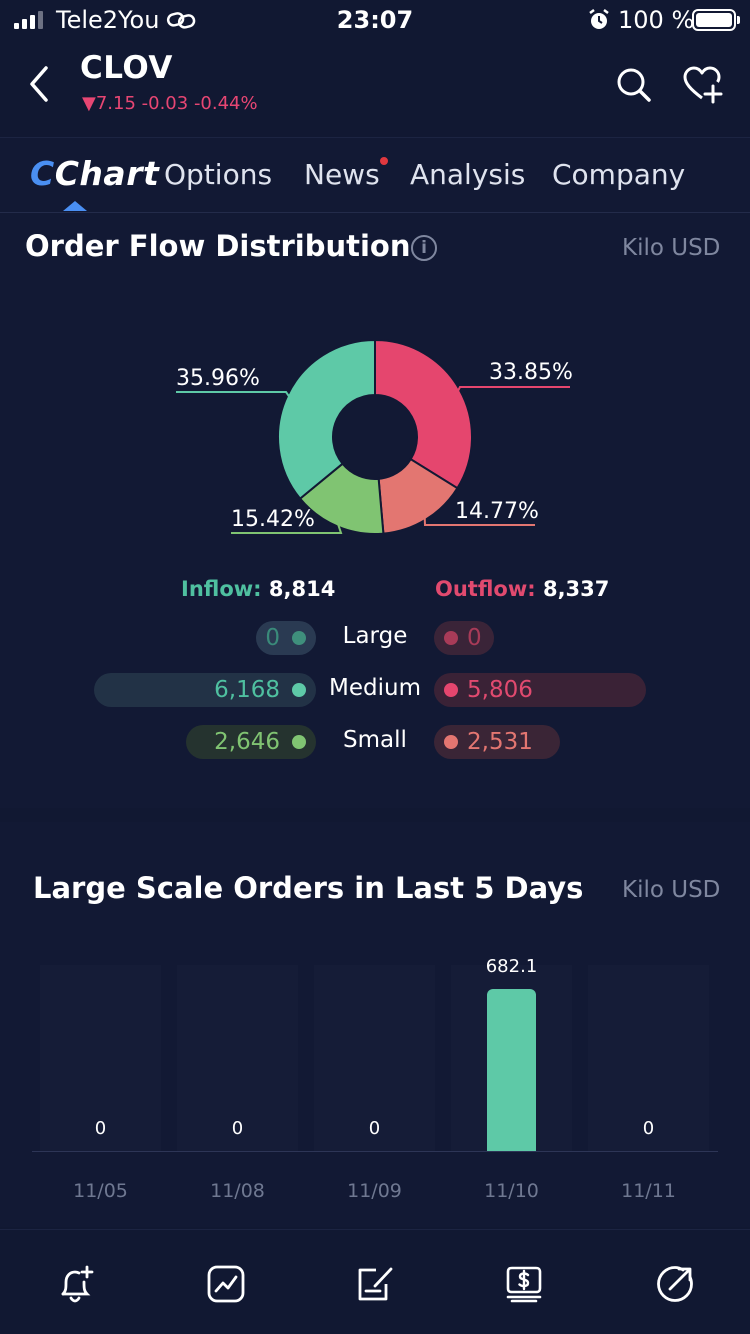  I want to click on outflow-pill: 2,531, so click(497, 742).